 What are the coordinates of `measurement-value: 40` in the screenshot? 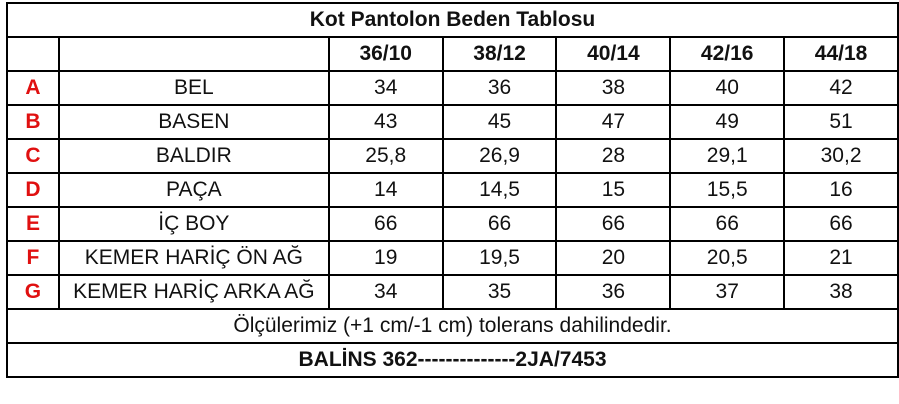 It's located at (727, 88).